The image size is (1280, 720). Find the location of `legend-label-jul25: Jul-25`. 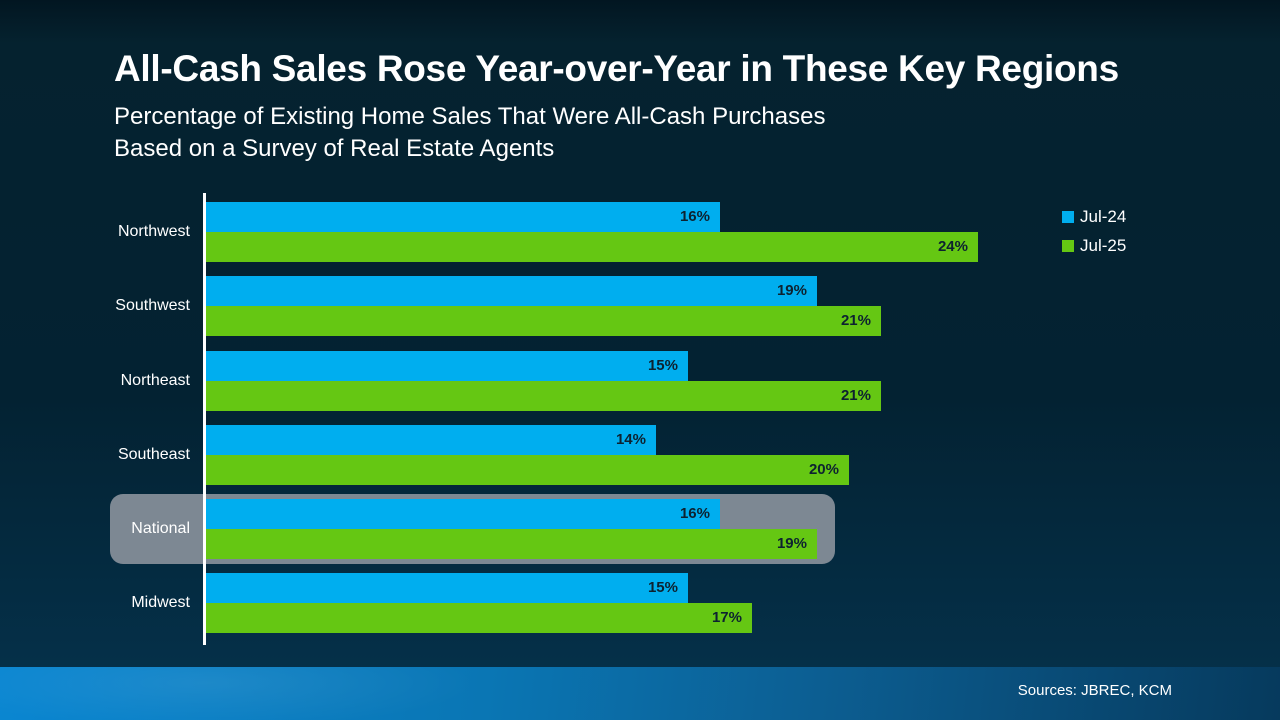

legend-label-jul25: Jul-25 is located at coordinates (1103, 245).